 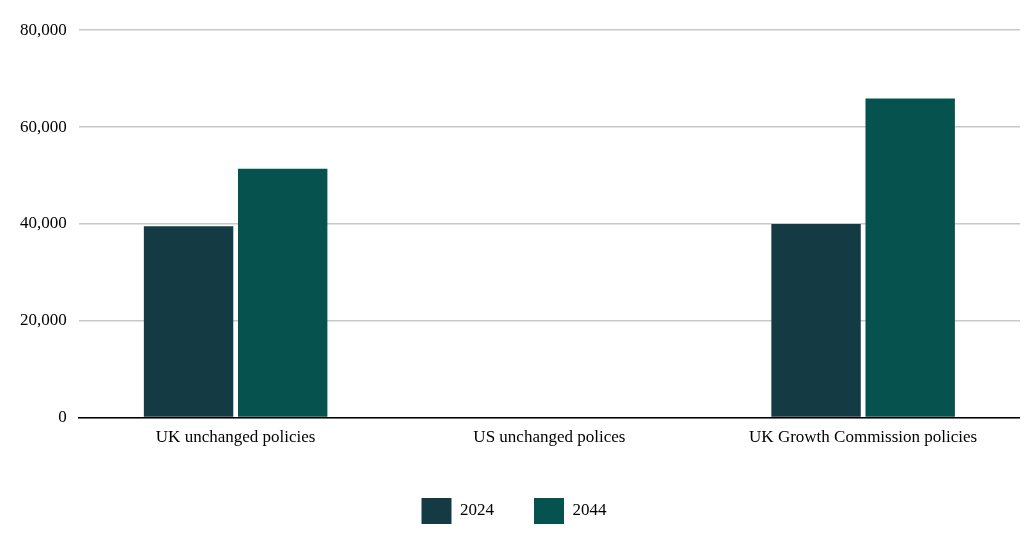 What do you see at coordinates (43, 126) in the screenshot?
I see `y-tick-label: 60,000` at bounding box center [43, 126].